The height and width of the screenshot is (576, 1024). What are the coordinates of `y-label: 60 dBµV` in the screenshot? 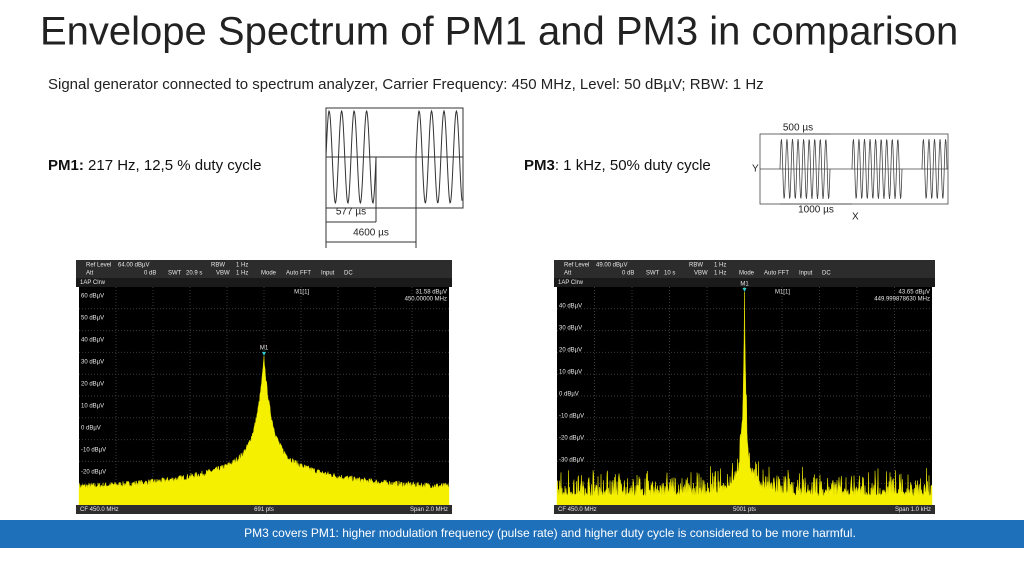 It's located at (92, 297).